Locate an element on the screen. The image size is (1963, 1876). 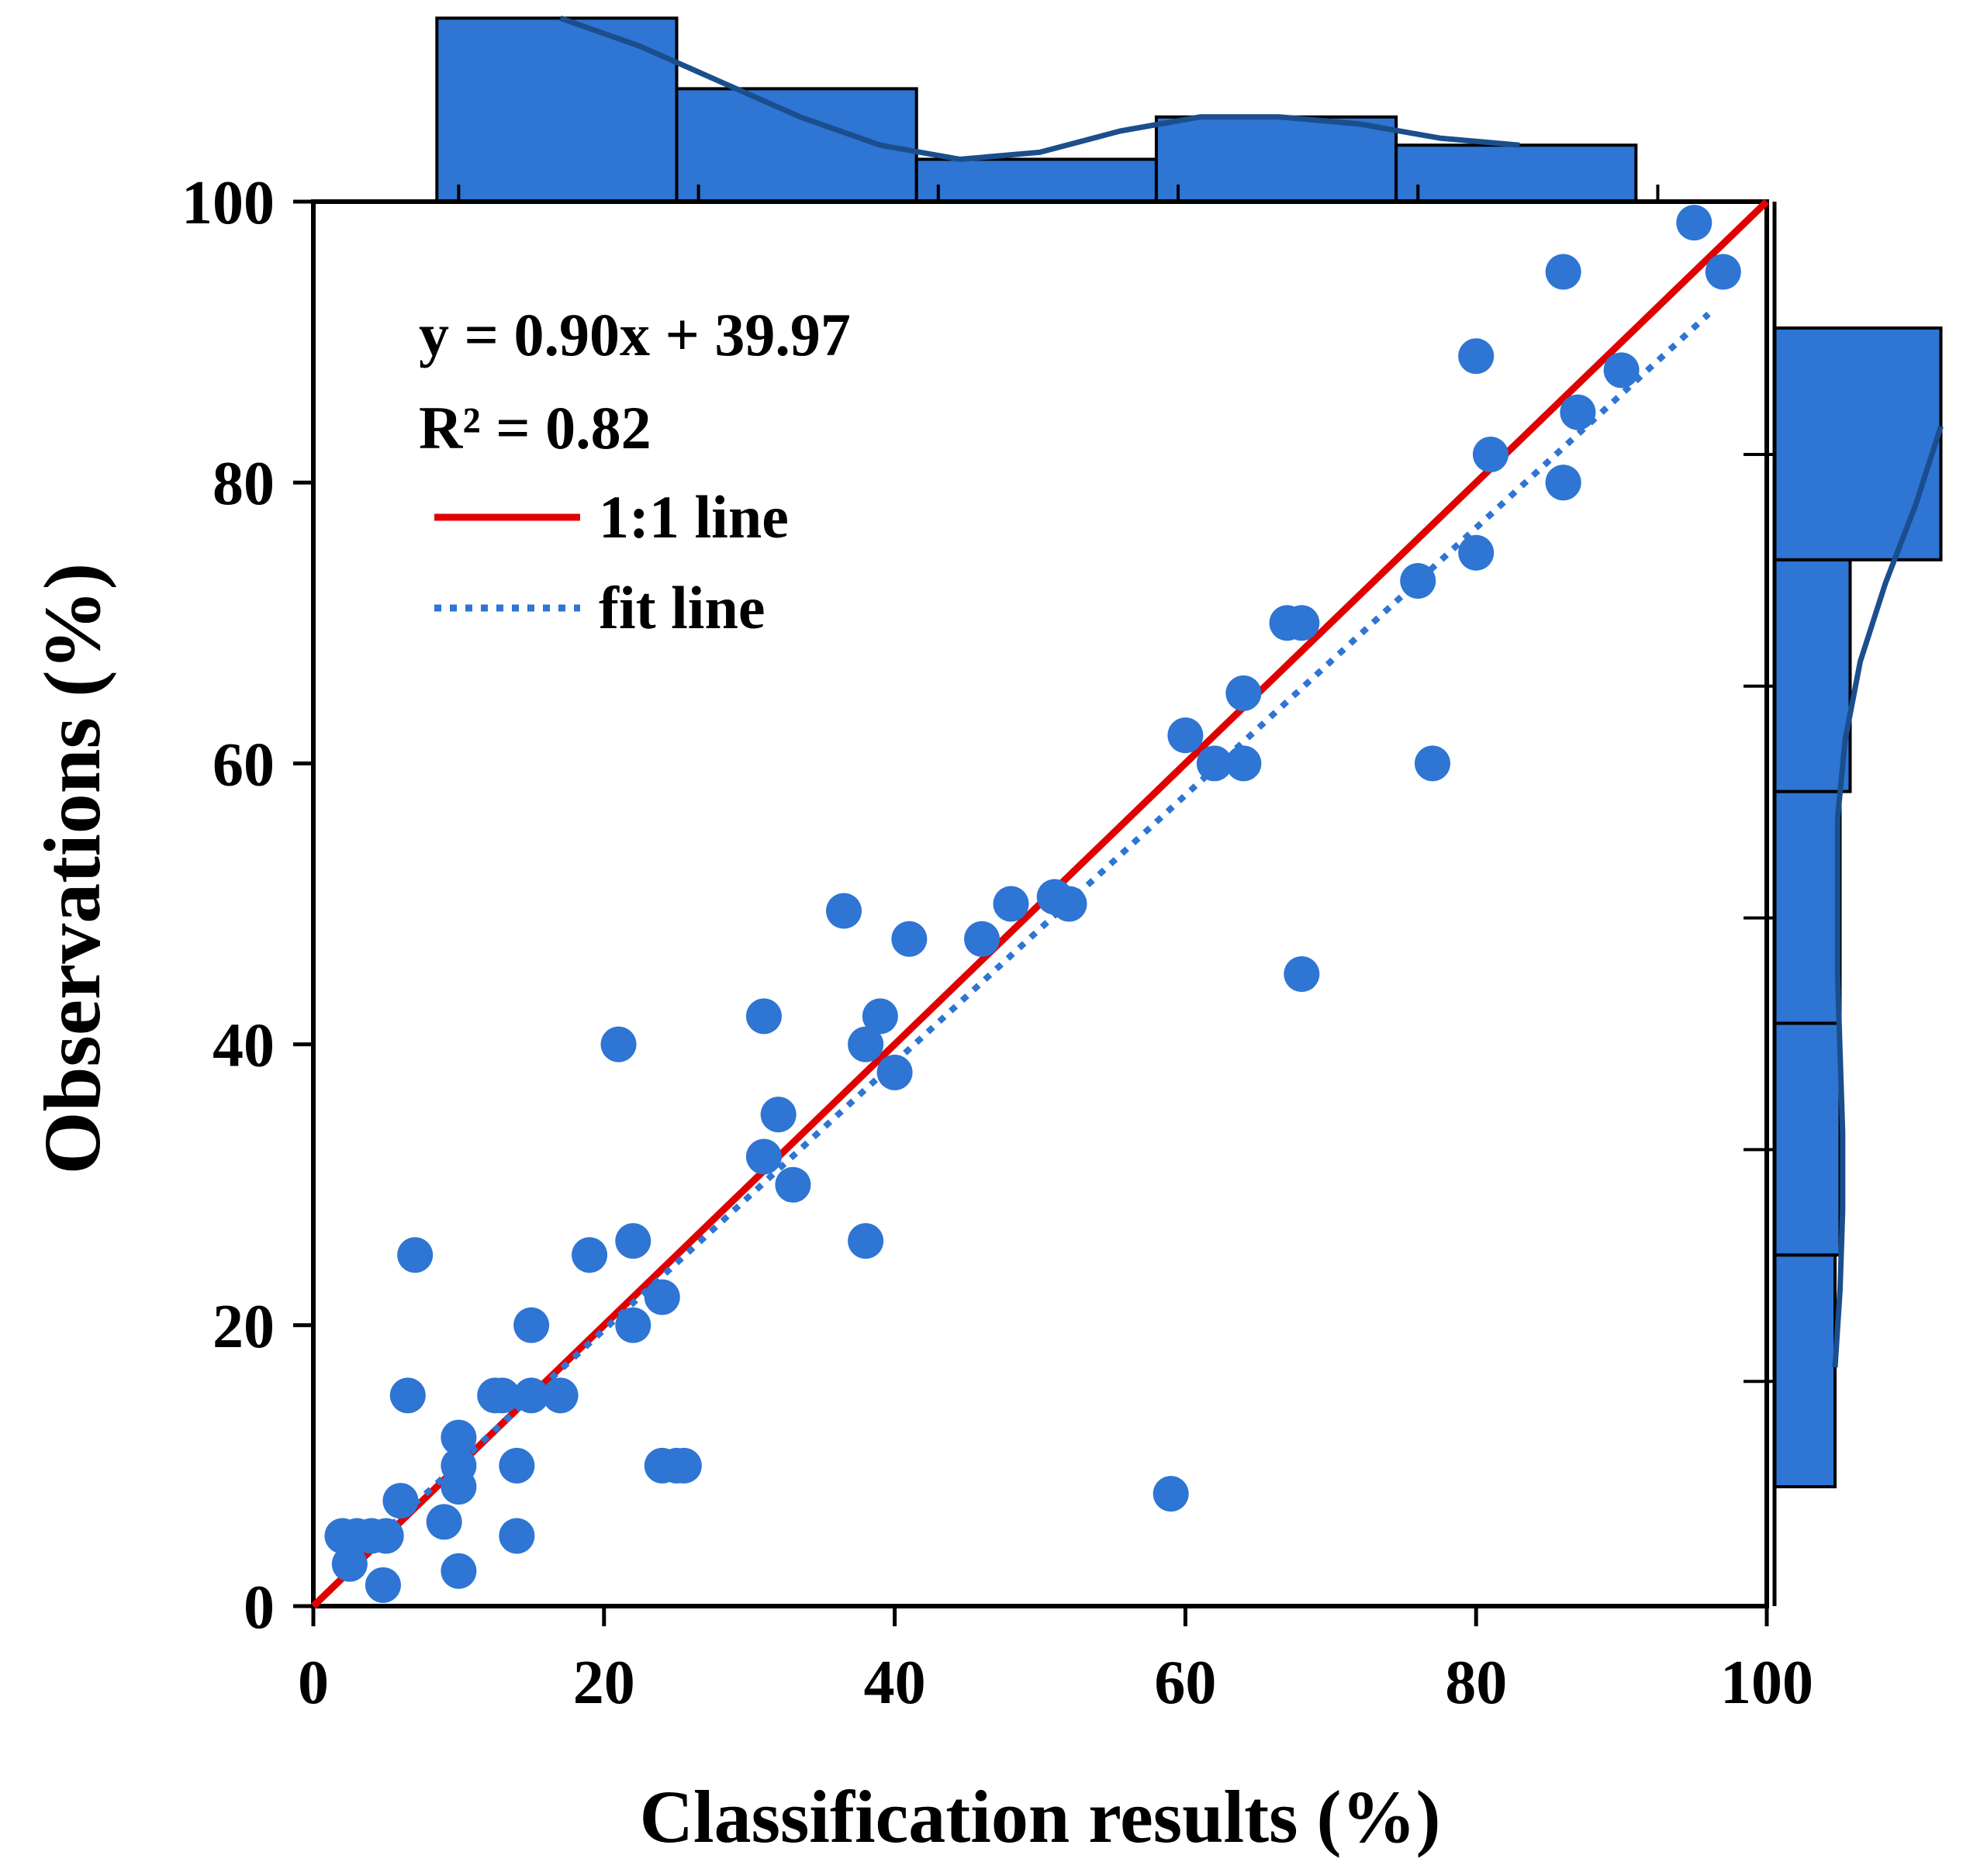
right-marginal-histogram is located at coordinates (1858, 907).